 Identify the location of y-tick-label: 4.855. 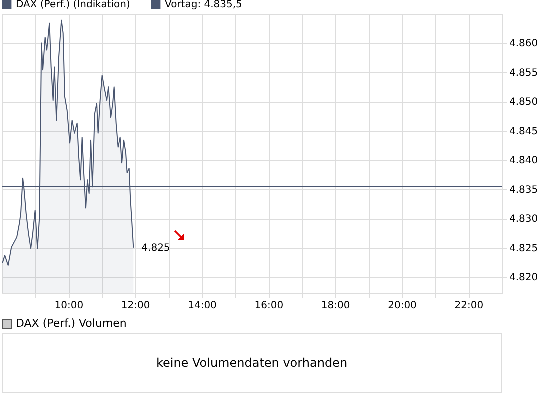
(524, 73).